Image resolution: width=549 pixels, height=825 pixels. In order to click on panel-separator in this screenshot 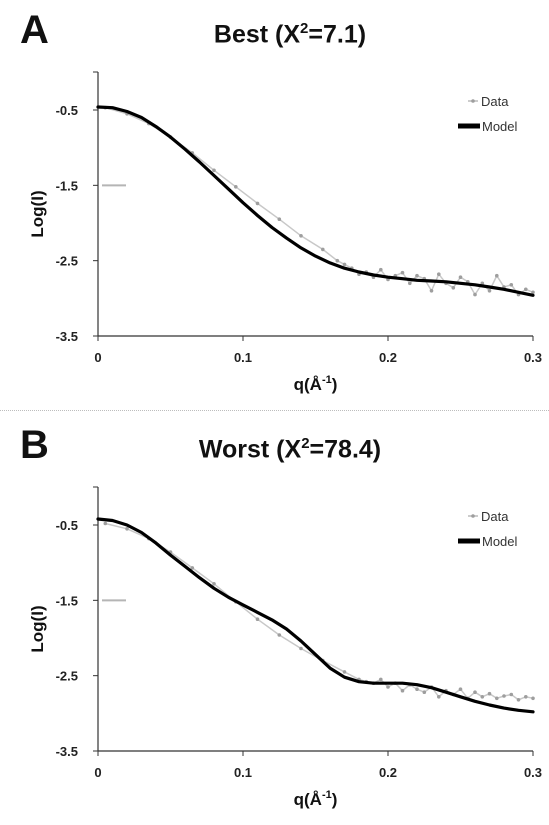, I will do `click(274, 410)`.